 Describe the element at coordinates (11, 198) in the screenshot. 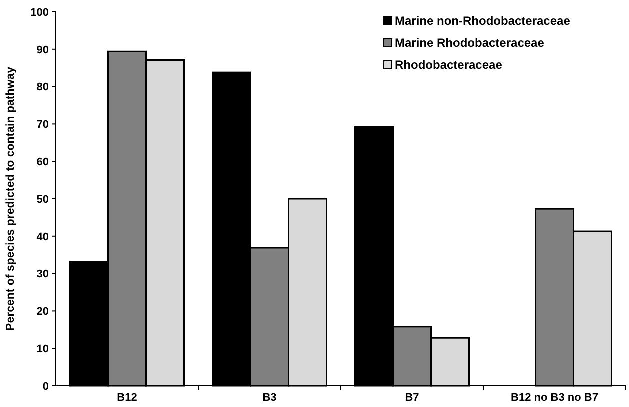

I see `y-axis-title: Percent of species predicted to contain pathway` at that location.